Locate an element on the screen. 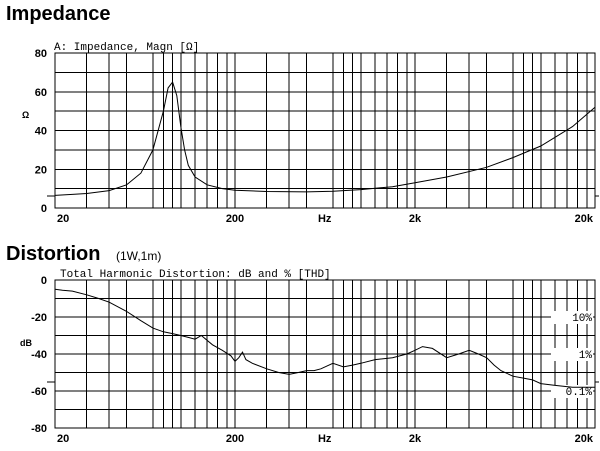 The width and height of the screenshot is (600, 451). distortion-y-tick-label: -20 is located at coordinates (39, 318).